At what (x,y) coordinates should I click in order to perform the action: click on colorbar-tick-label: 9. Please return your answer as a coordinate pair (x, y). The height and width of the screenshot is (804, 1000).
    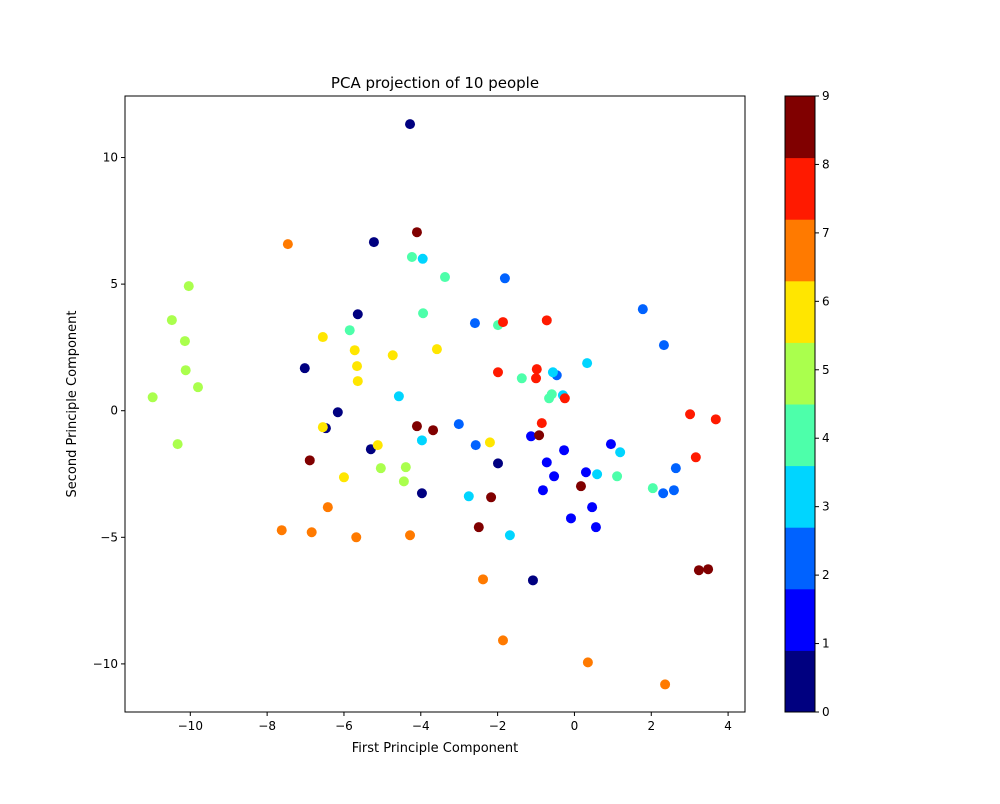
    Looking at the image, I should click on (826, 96).